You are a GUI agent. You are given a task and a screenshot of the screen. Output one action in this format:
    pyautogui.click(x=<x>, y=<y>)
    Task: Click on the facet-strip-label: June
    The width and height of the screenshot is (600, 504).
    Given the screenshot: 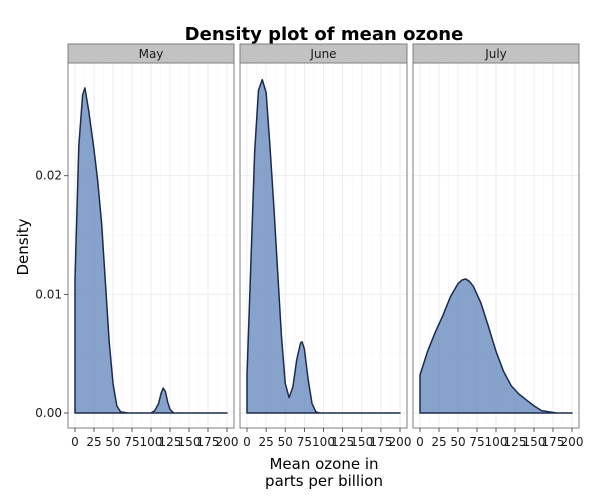 What is the action you would take?
    pyautogui.click(x=322, y=54)
    